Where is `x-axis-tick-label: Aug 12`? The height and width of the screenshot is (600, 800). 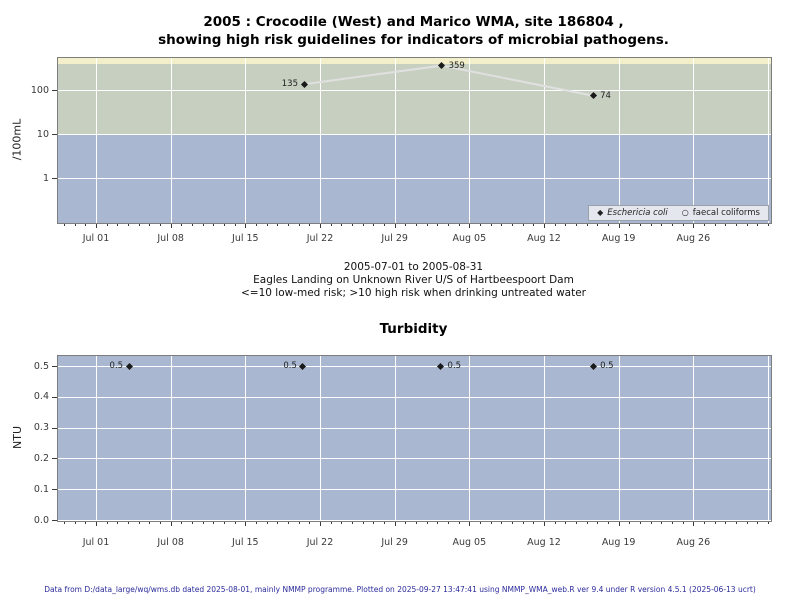 x-axis-tick-label: Aug 12 is located at coordinates (544, 542).